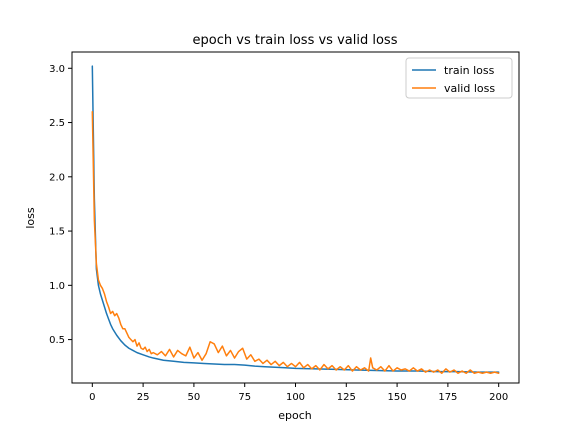 Image resolution: width=576 pixels, height=432 pixels. Describe the element at coordinates (295, 397) in the screenshot. I see `x-tick-label: 100` at that location.